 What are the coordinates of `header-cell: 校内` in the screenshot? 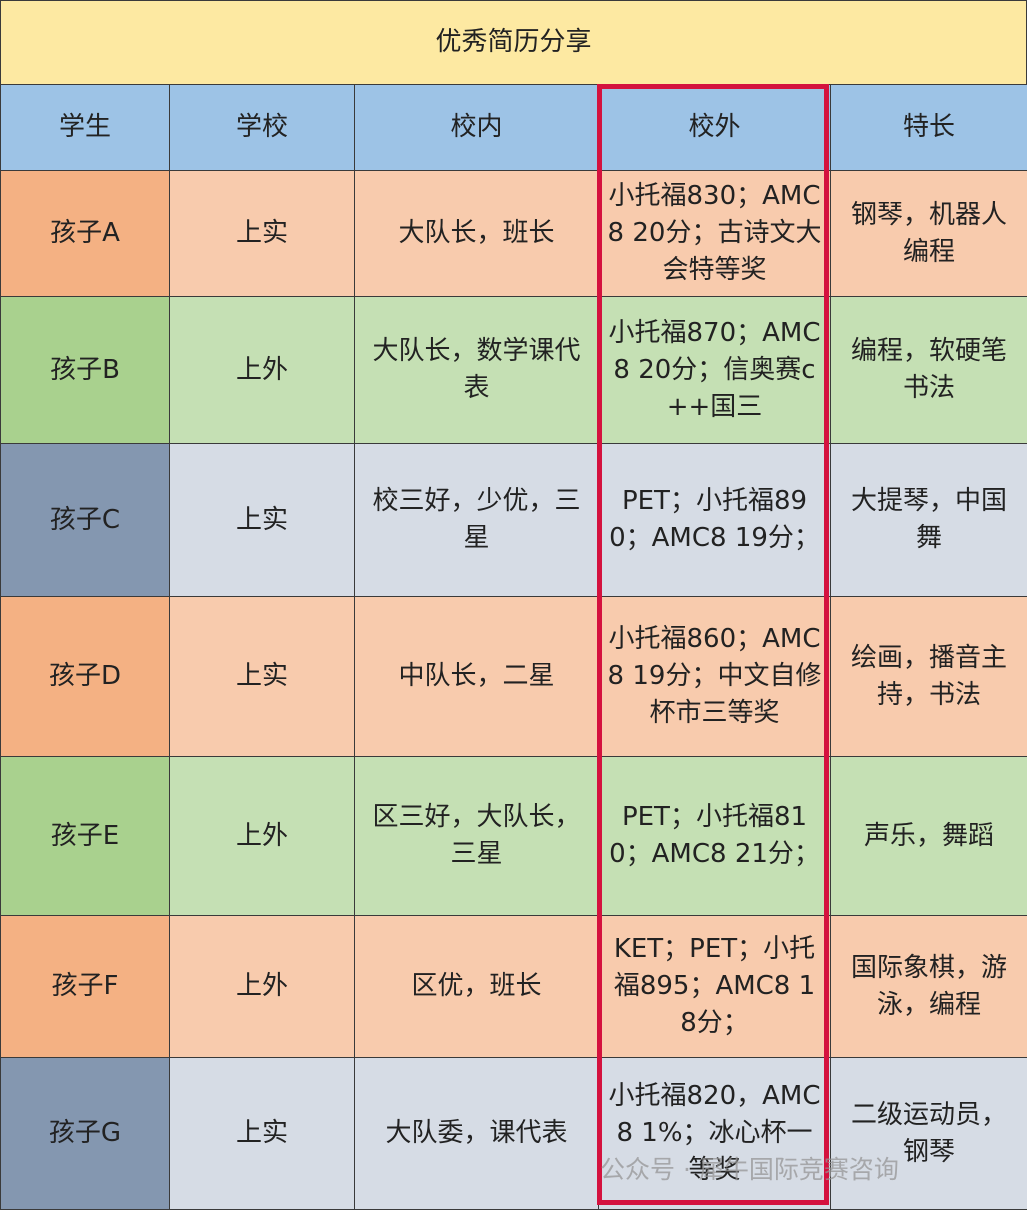 It's located at (476, 127).